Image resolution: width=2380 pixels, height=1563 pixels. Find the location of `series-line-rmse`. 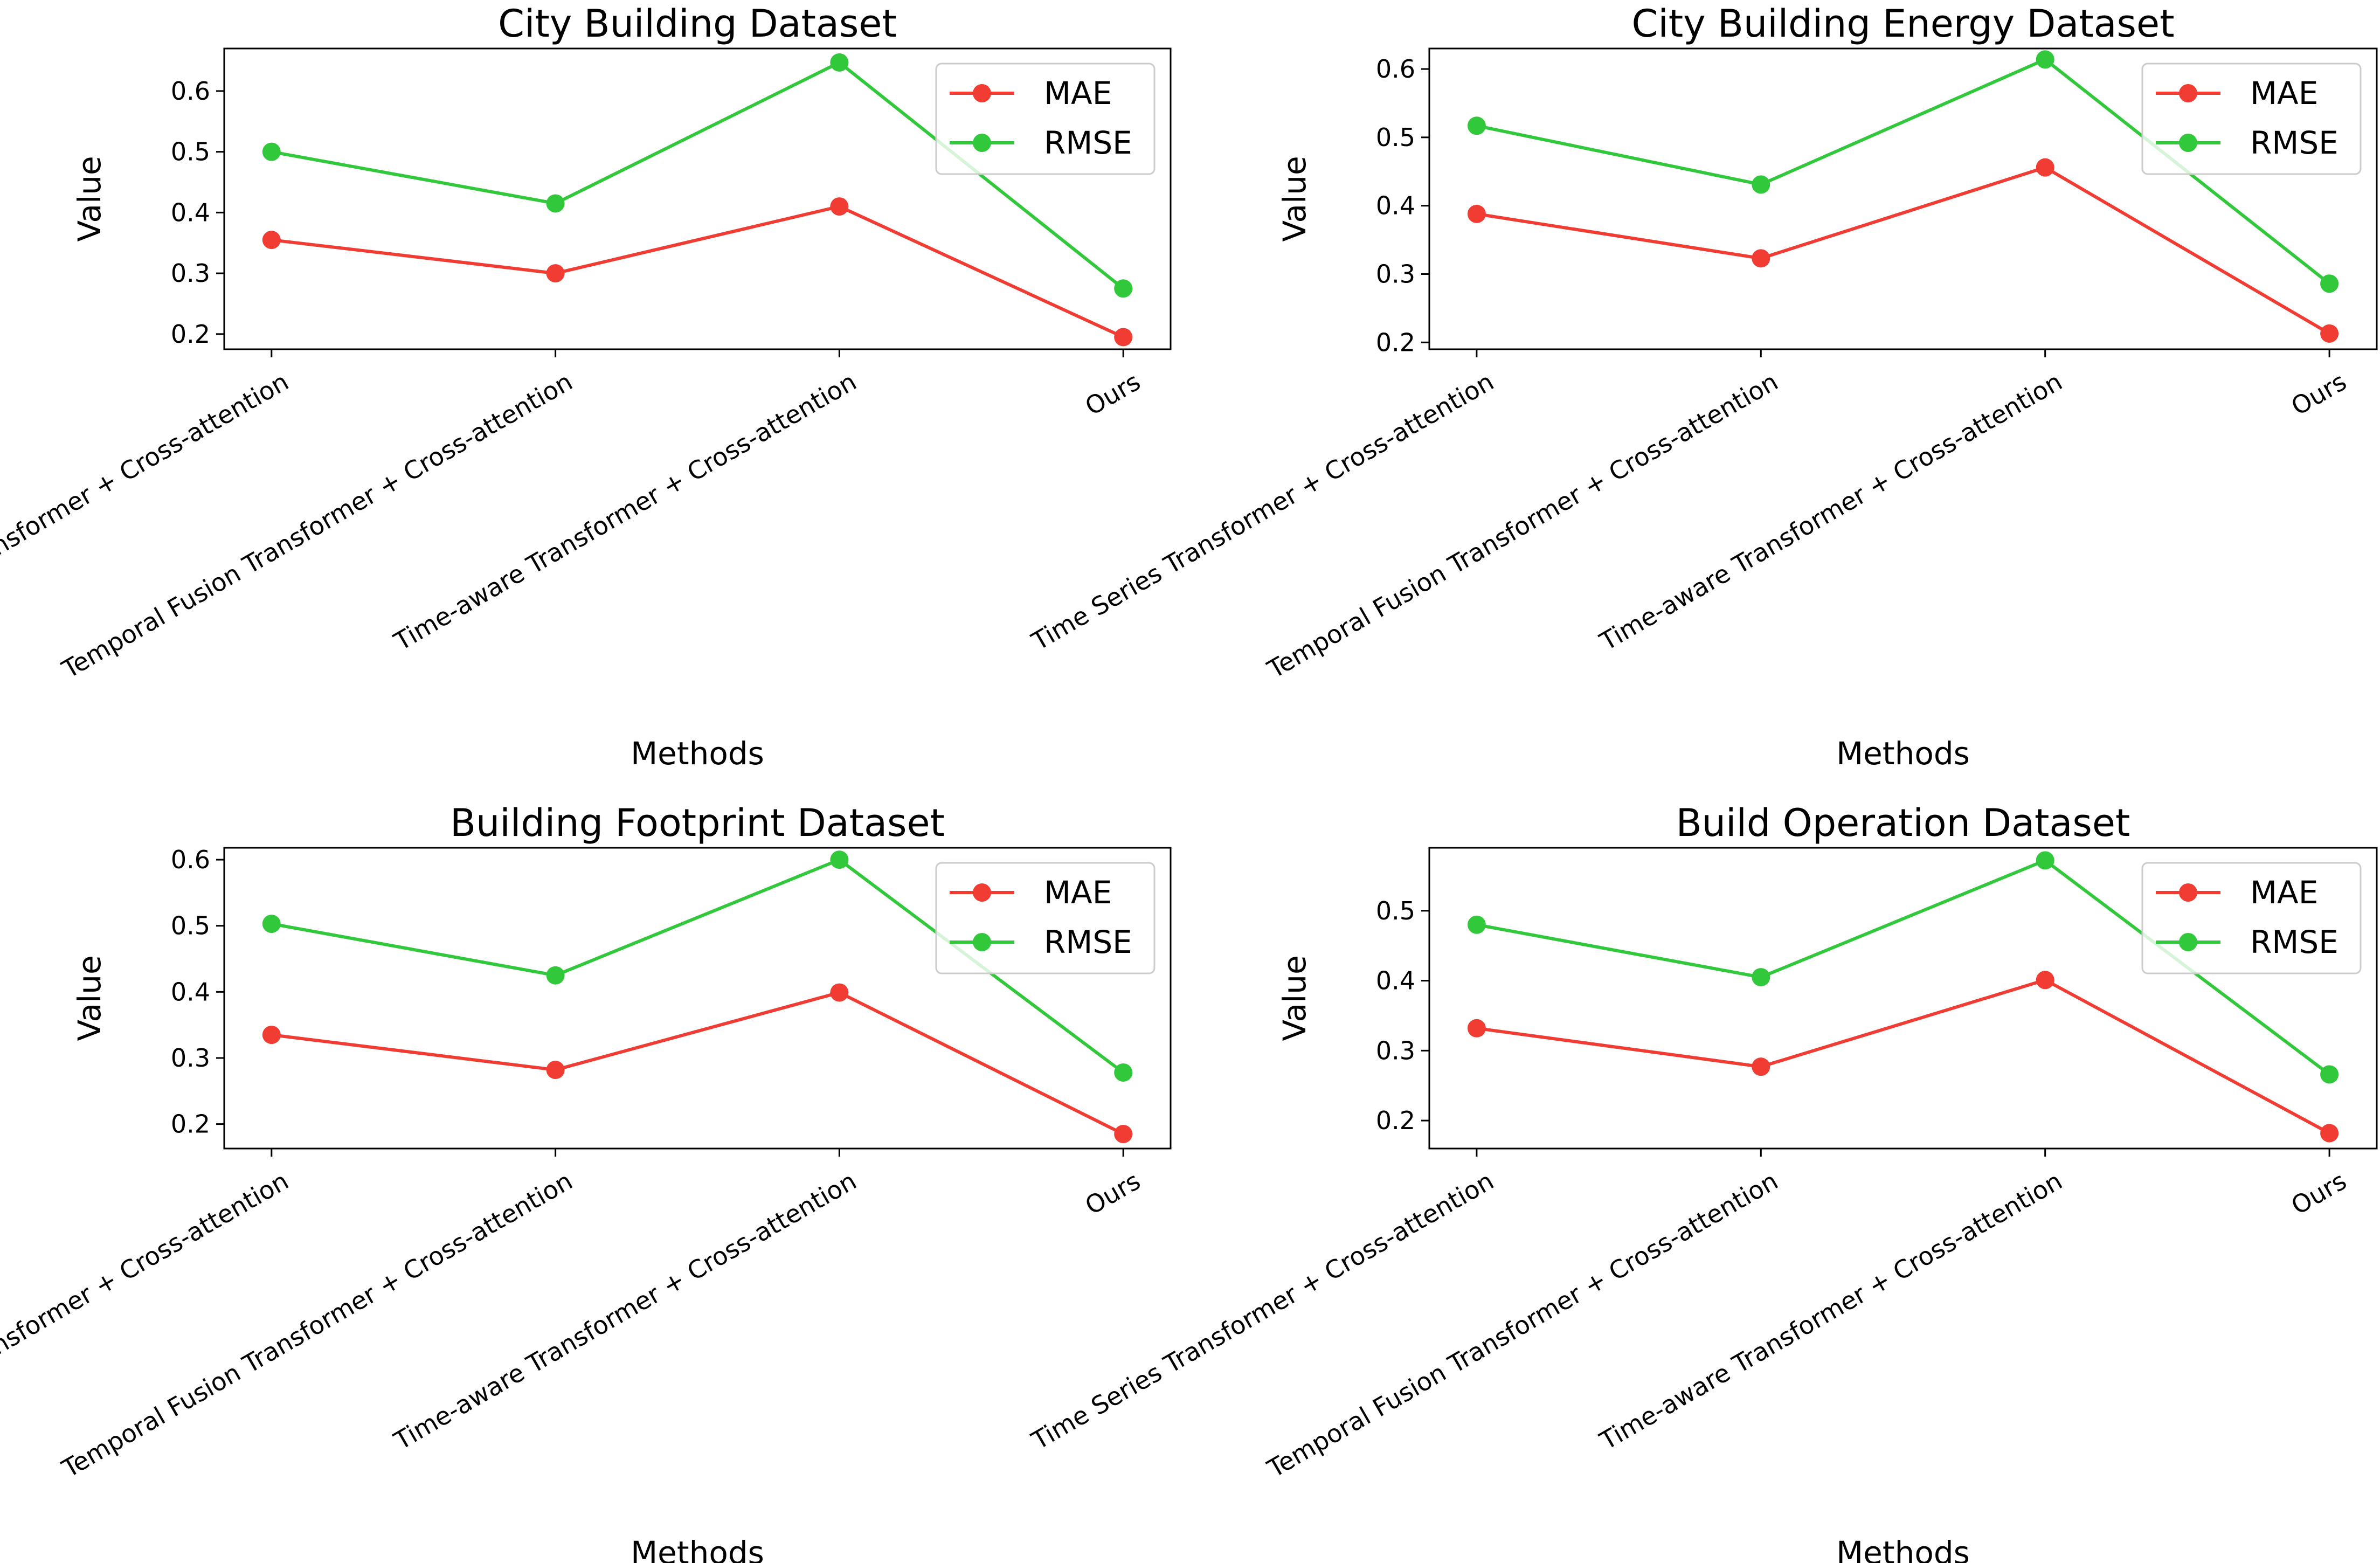

series-line-rmse is located at coordinates (698, 175).